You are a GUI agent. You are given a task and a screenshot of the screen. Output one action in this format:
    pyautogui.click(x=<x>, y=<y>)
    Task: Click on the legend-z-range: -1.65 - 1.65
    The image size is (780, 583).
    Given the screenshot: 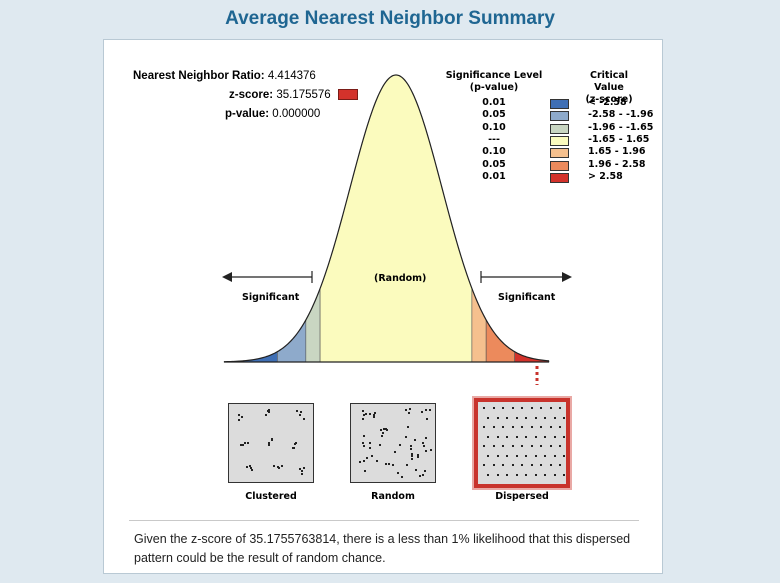 What is the action you would take?
    pyautogui.click(x=619, y=139)
    